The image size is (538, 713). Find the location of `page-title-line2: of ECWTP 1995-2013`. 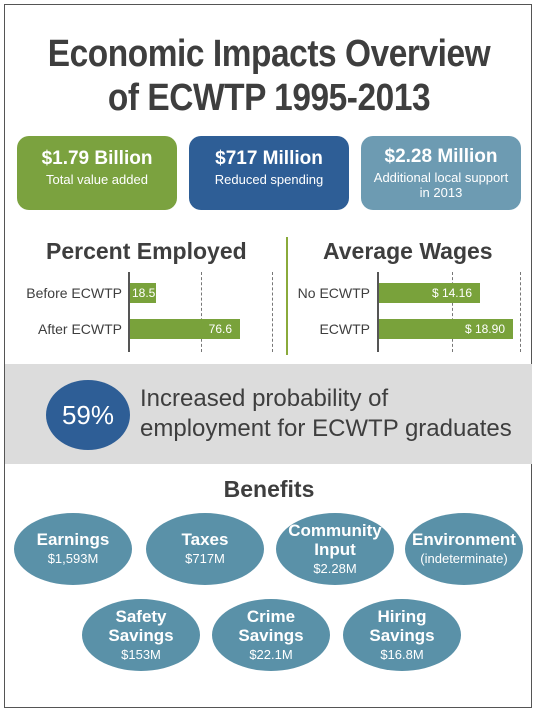

page-title-line2: of ECWTP 1995-2013 is located at coordinates (269, 98).